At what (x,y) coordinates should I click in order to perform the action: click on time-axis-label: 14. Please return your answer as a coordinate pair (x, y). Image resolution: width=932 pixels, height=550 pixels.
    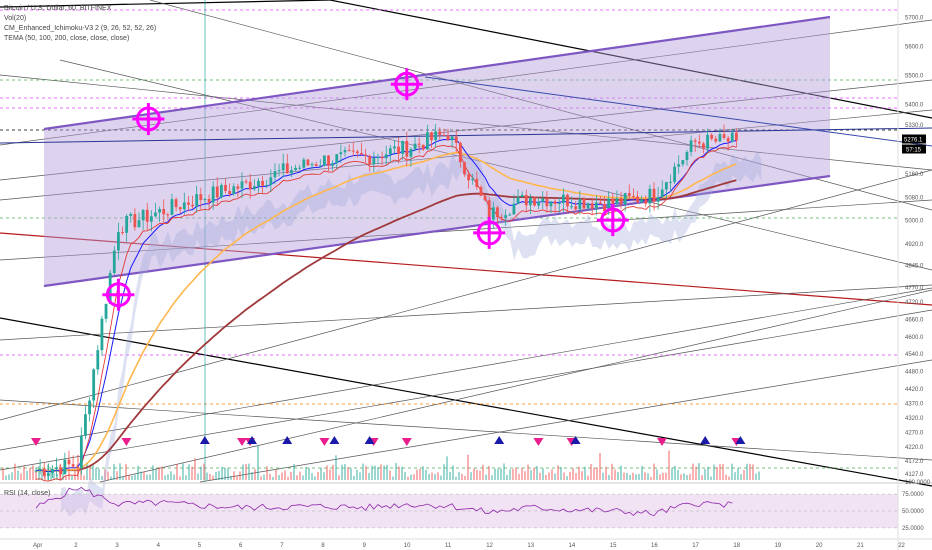
    Looking at the image, I should click on (572, 546).